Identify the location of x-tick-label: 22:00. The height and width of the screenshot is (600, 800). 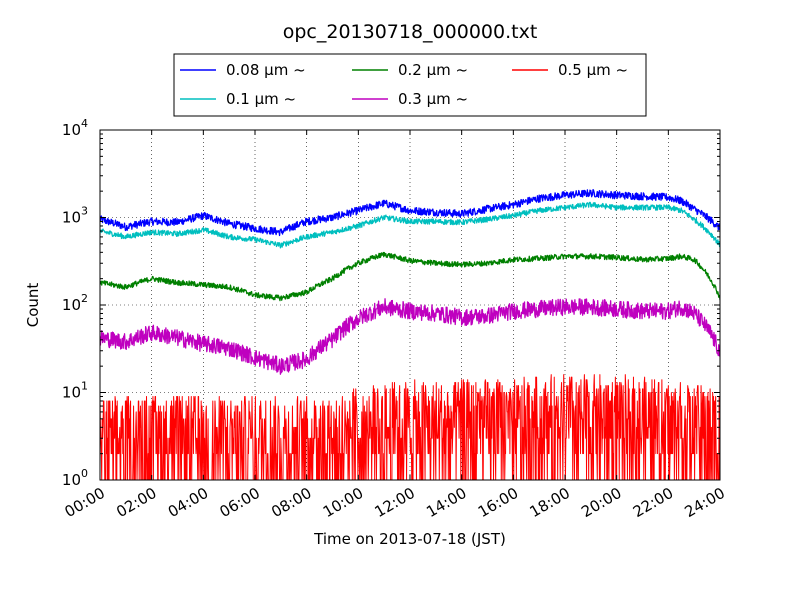
(653, 502).